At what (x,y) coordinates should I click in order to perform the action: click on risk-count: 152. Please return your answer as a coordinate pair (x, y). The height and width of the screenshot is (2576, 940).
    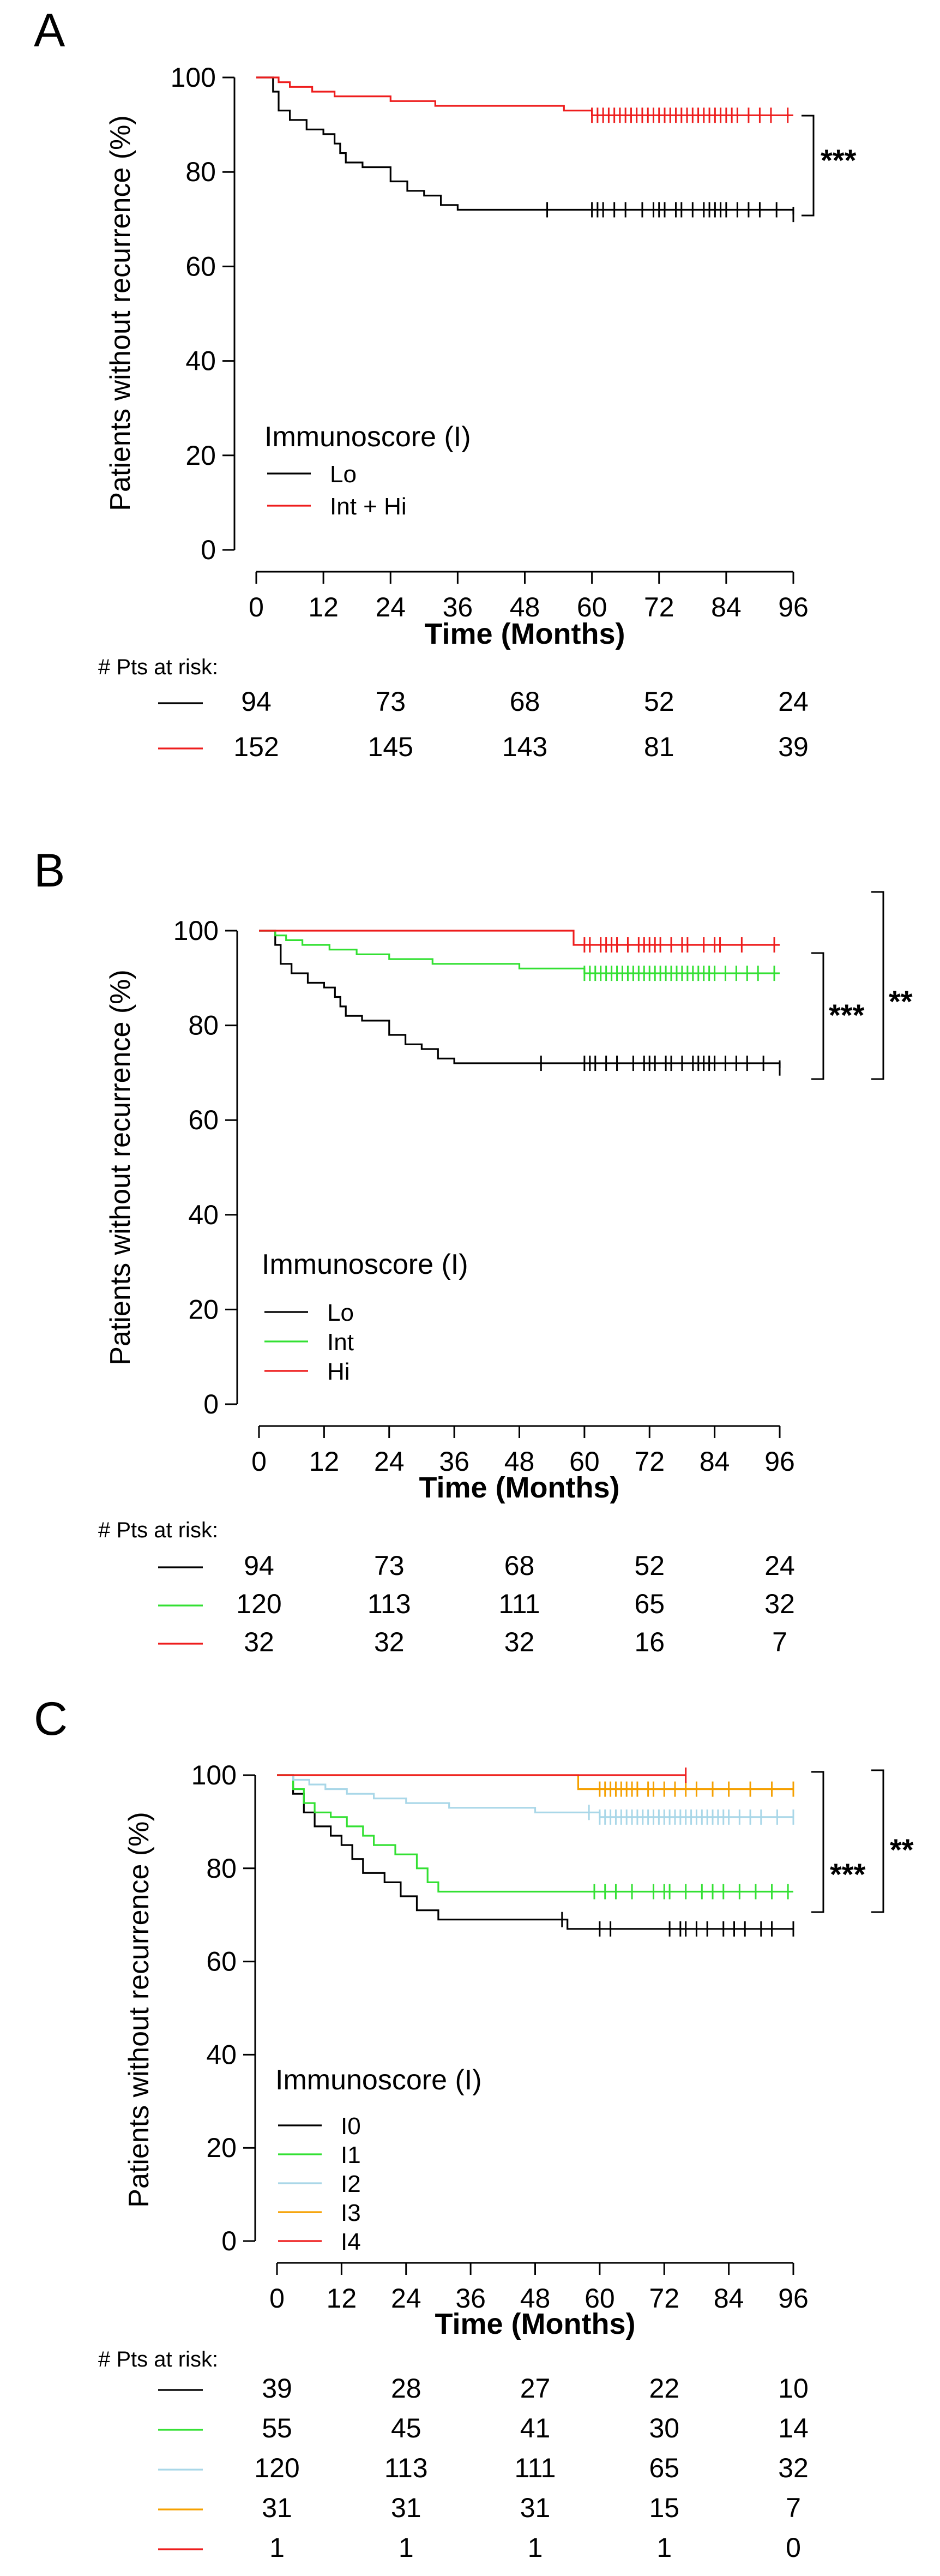
    Looking at the image, I should click on (256, 747).